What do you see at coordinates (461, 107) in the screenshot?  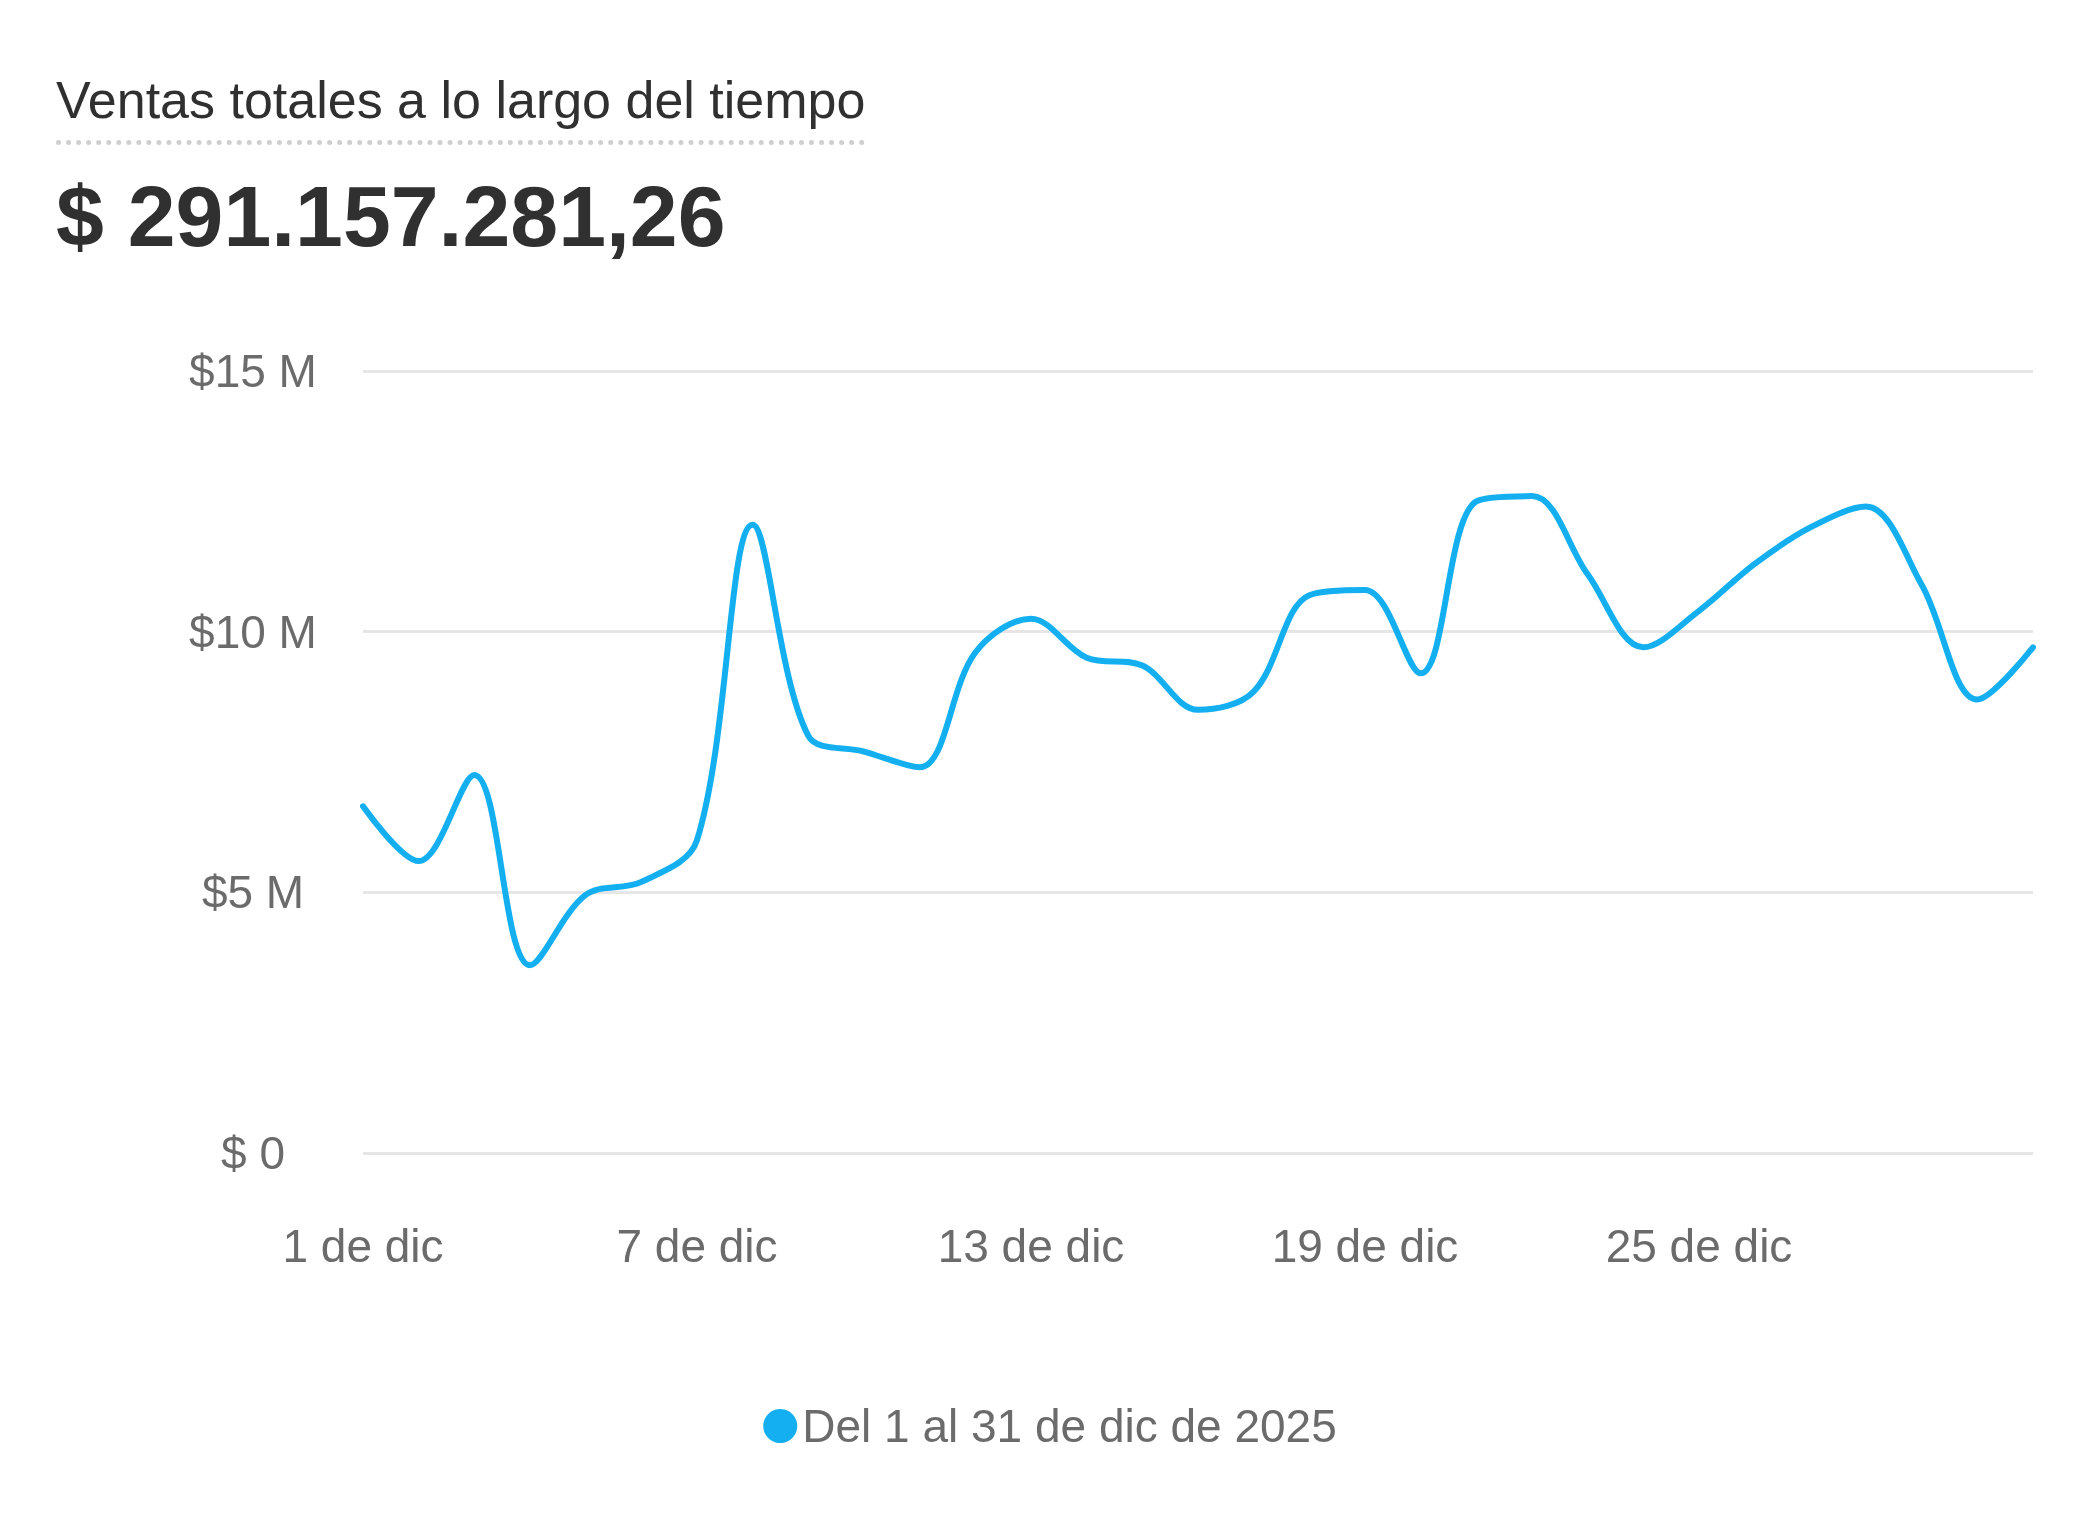 I see `chart-title: Ventas totales a lo largo del tiempo` at bounding box center [461, 107].